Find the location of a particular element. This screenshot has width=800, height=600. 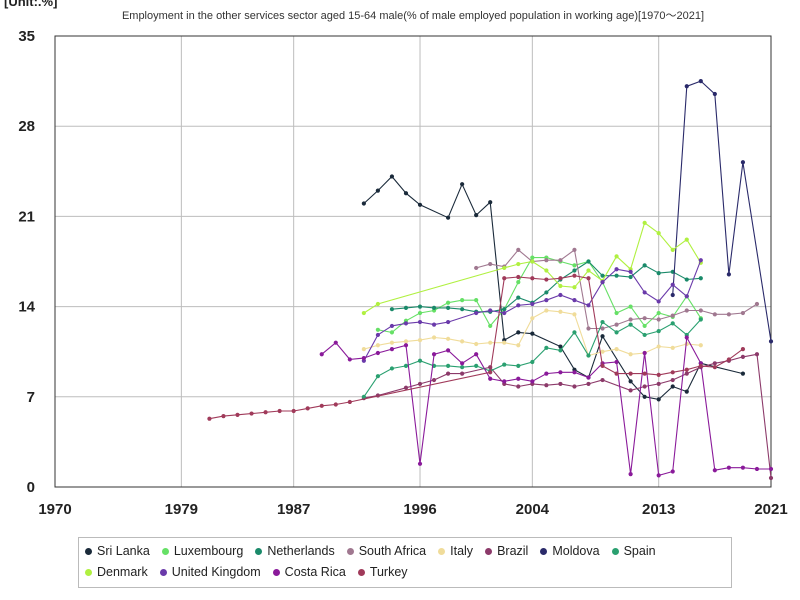

series-denmark is located at coordinates (532, 268).